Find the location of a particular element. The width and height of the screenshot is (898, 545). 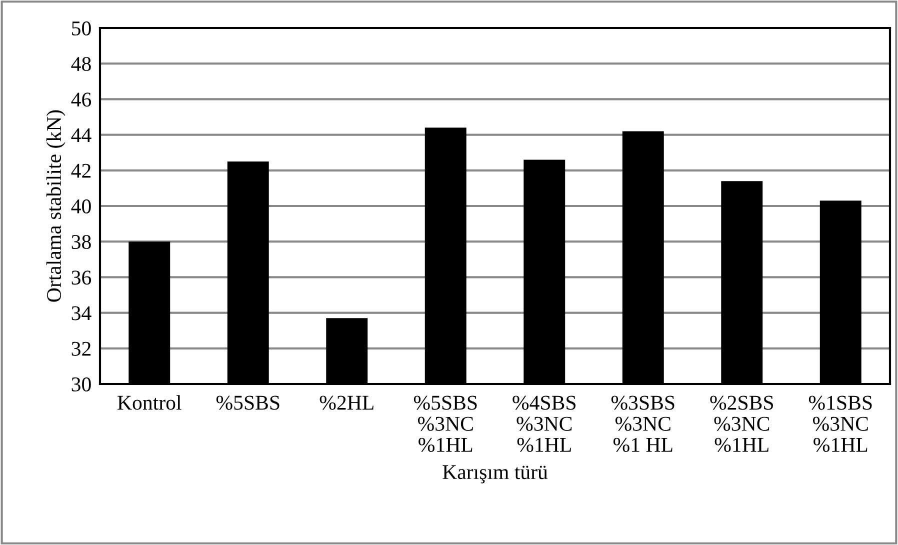

y-tick-label: 48 is located at coordinates (81, 64).